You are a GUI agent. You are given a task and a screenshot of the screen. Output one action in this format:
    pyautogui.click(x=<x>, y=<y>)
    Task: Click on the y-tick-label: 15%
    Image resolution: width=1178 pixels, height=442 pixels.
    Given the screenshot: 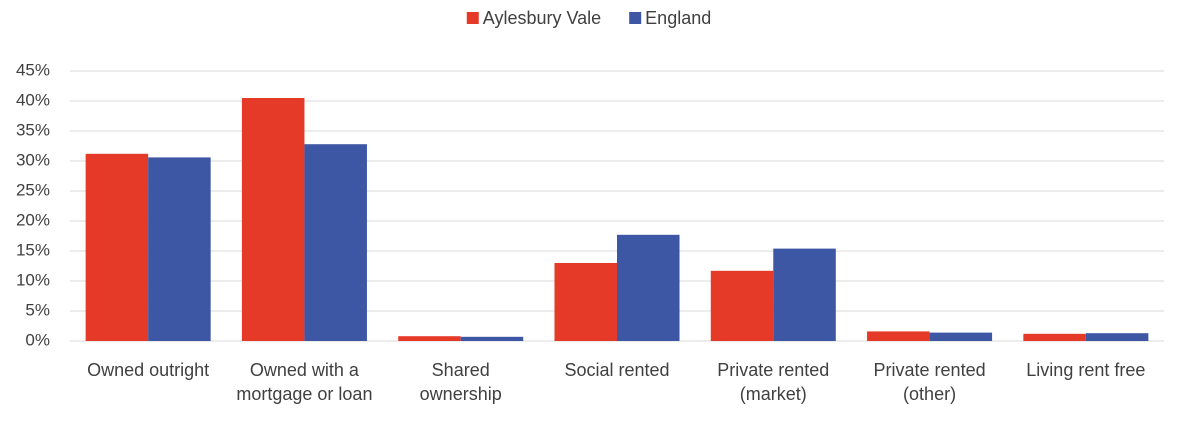 What is the action you would take?
    pyautogui.click(x=33, y=249)
    